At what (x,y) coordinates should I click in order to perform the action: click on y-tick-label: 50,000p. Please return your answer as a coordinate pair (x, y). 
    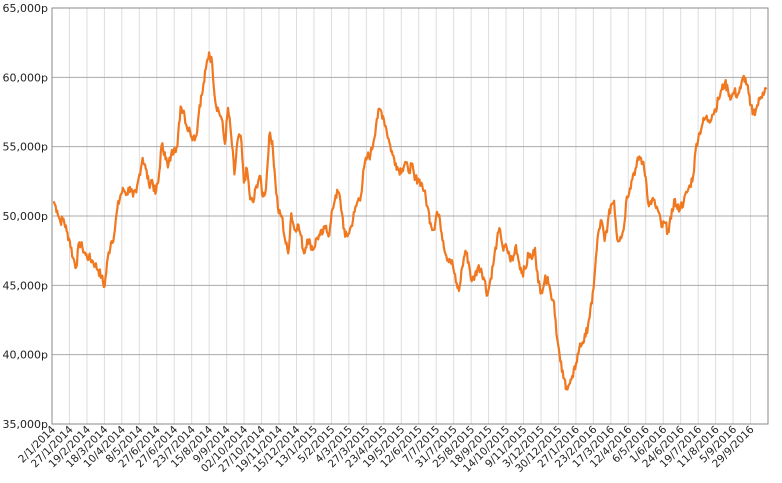
    Looking at the image, I should click on (25, 216).